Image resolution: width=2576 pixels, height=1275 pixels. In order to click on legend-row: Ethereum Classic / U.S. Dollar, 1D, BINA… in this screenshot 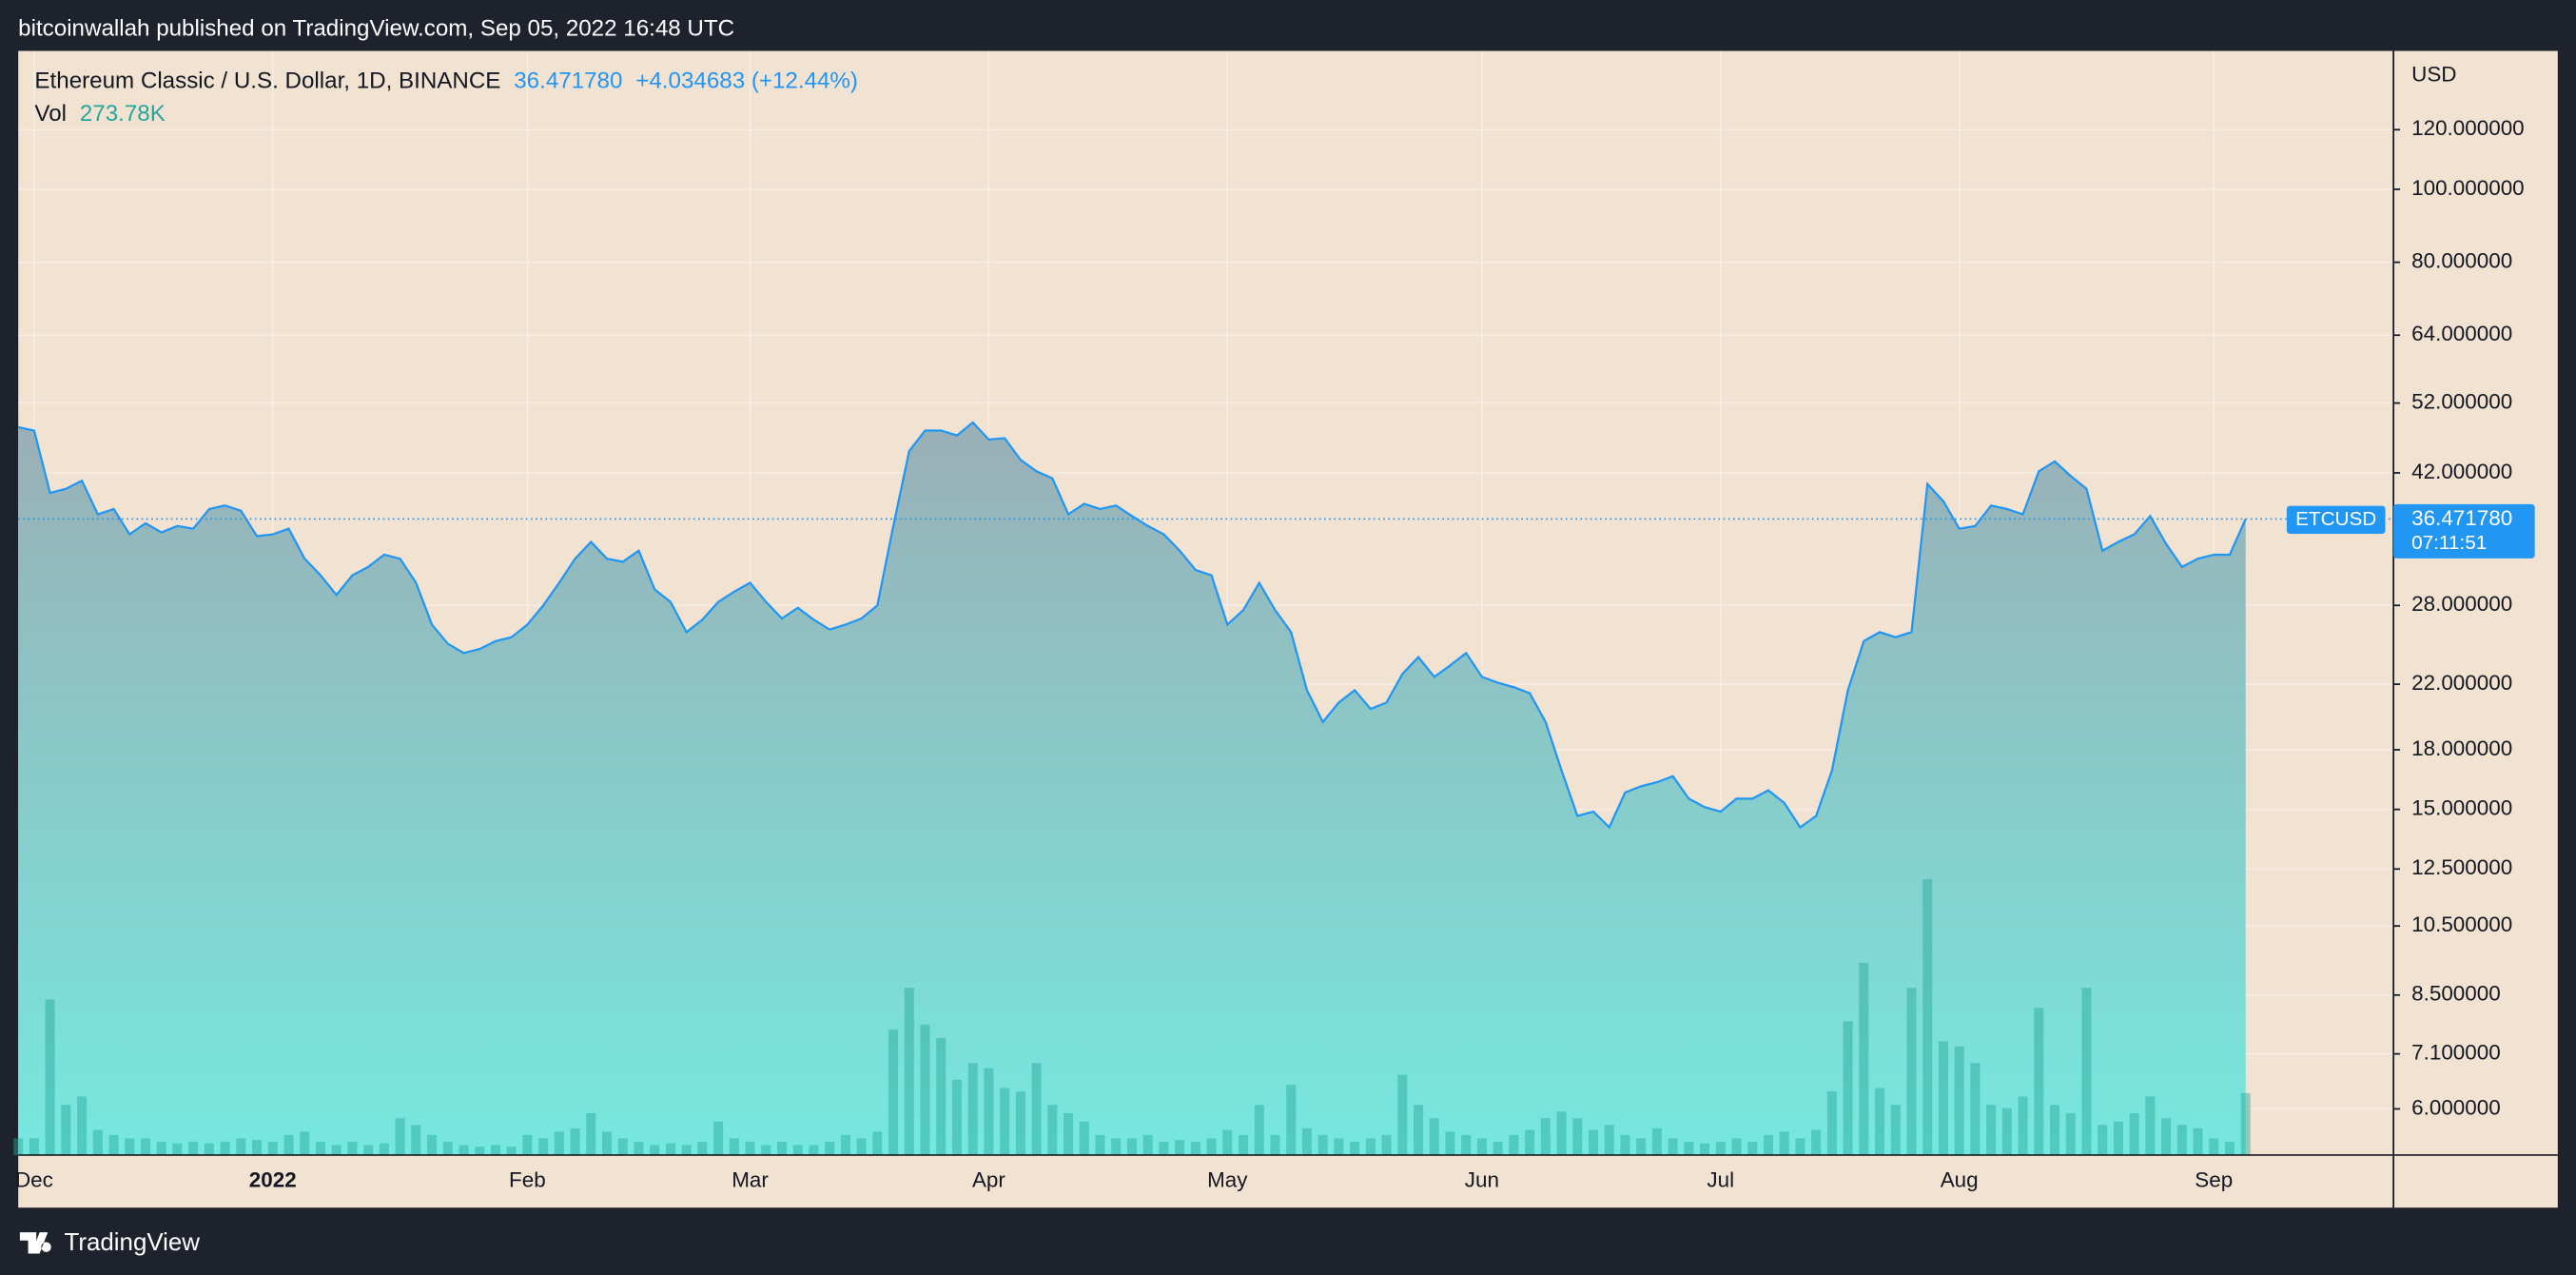, I will do `click(446, 81)`.